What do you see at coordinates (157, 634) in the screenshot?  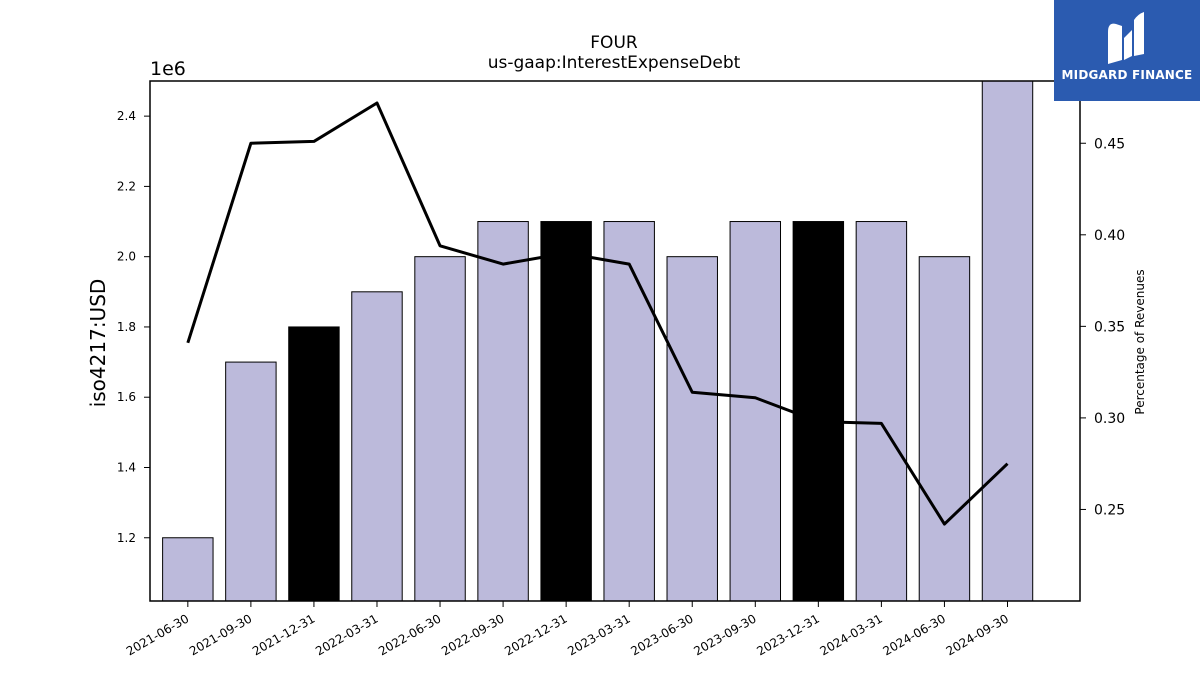 I see `x-tick-label: 2021-06-30` at bounding box center [157, 634].